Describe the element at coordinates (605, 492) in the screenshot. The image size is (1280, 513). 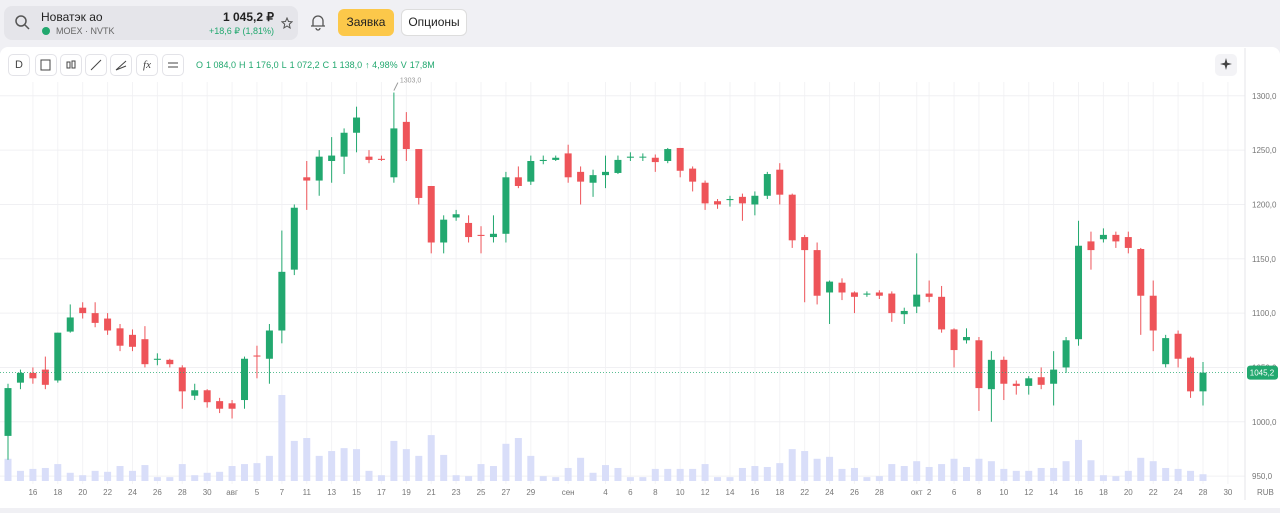
I see `x-tick-label: 4` at that location.